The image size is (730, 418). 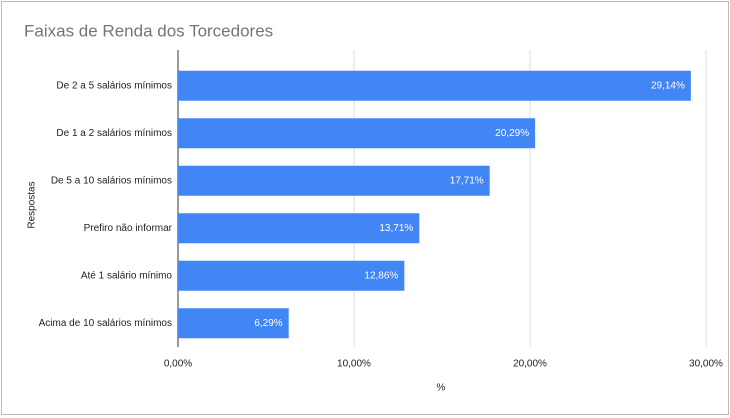 What do you see at coordinates (706, 364) in the screenshot?
I see `x-tick-label: 30,00%` at bounding box center [706, 364].